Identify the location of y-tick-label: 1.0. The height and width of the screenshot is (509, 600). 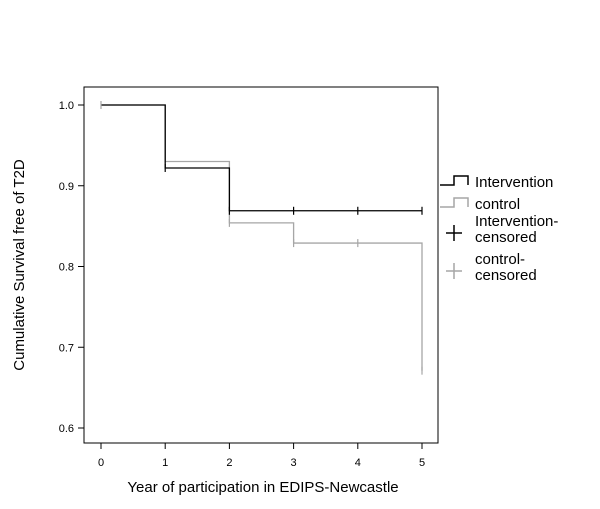
(66, 106).